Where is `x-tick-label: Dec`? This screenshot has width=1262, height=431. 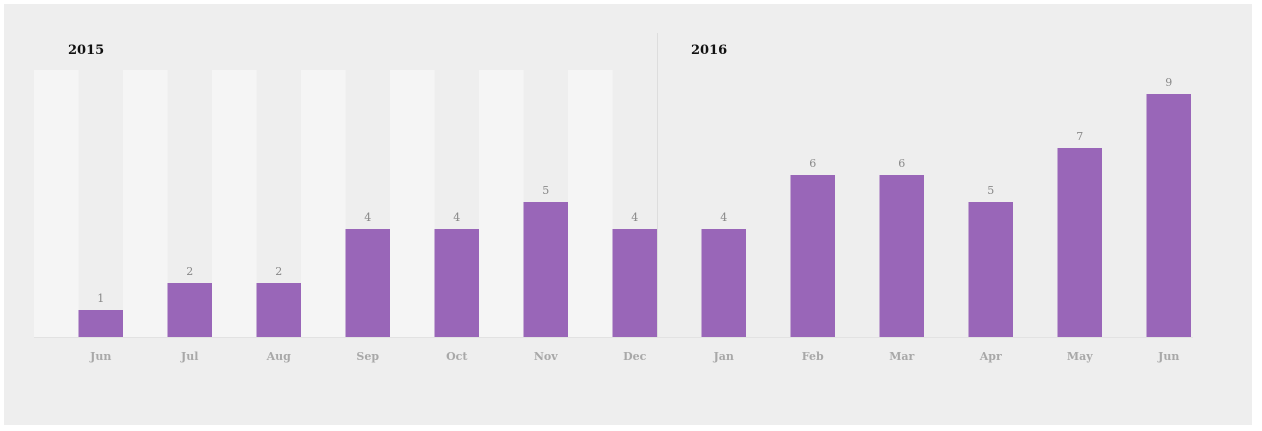 x-tick-label: Dec is located at coordinates (635, 356).